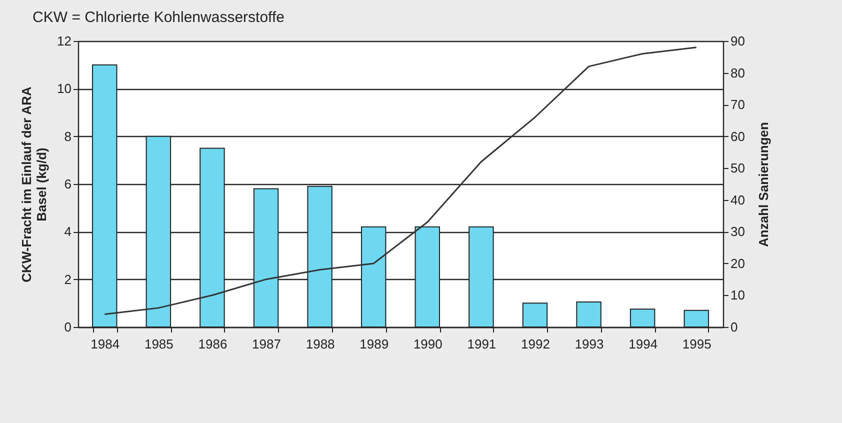 This screenshot has height=423, width=842. Describe the element at coordinates (737, 104) in the screenshot. I see `y2-tick-label: 70` at that location.